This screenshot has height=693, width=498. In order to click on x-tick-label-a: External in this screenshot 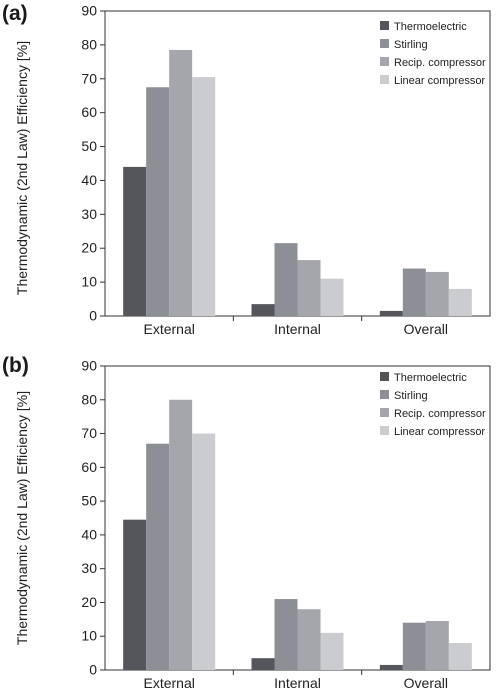, I will do `click(168, 329)`.